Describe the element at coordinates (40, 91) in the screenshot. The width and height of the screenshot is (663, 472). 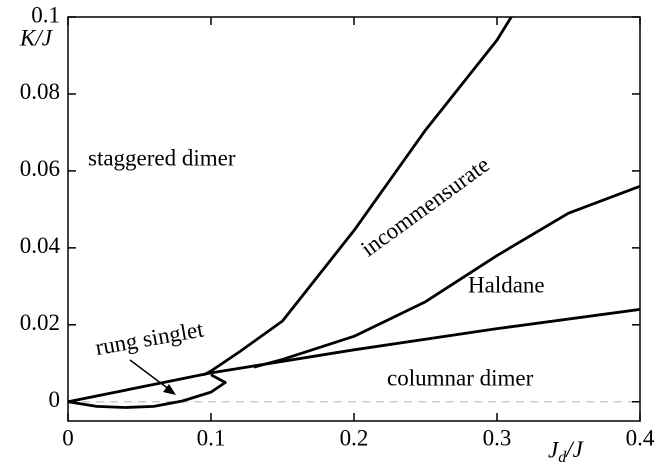
I see `y-tick-label: 0.08` at that location.